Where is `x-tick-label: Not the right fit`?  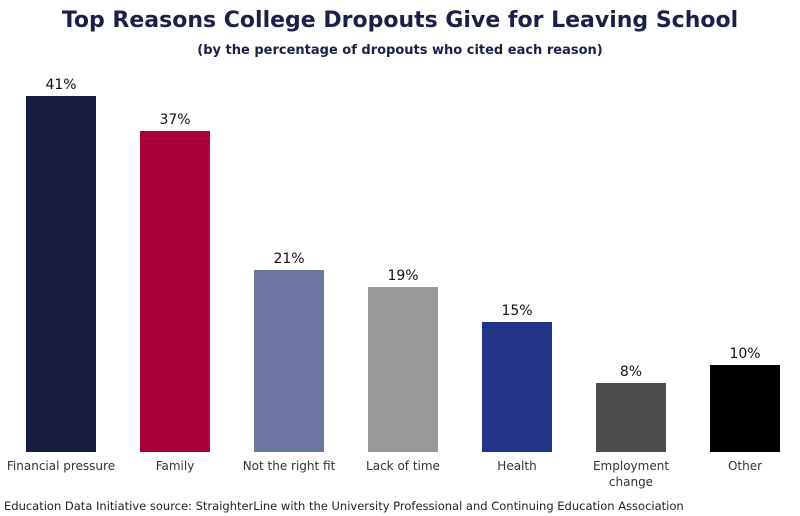
x-tick-label: Not the right fit is located at coordinates (289, 466).